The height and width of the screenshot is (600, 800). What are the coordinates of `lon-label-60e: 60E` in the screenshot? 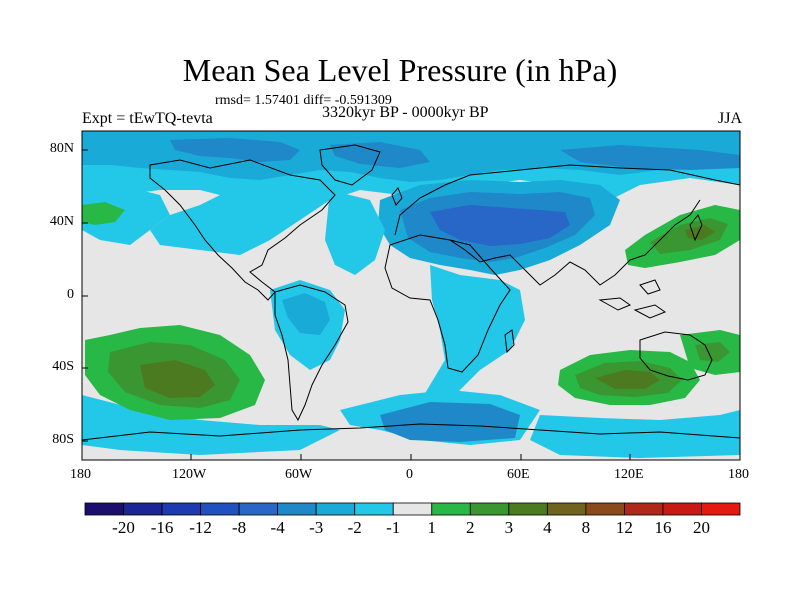 It's located at (518, 474).